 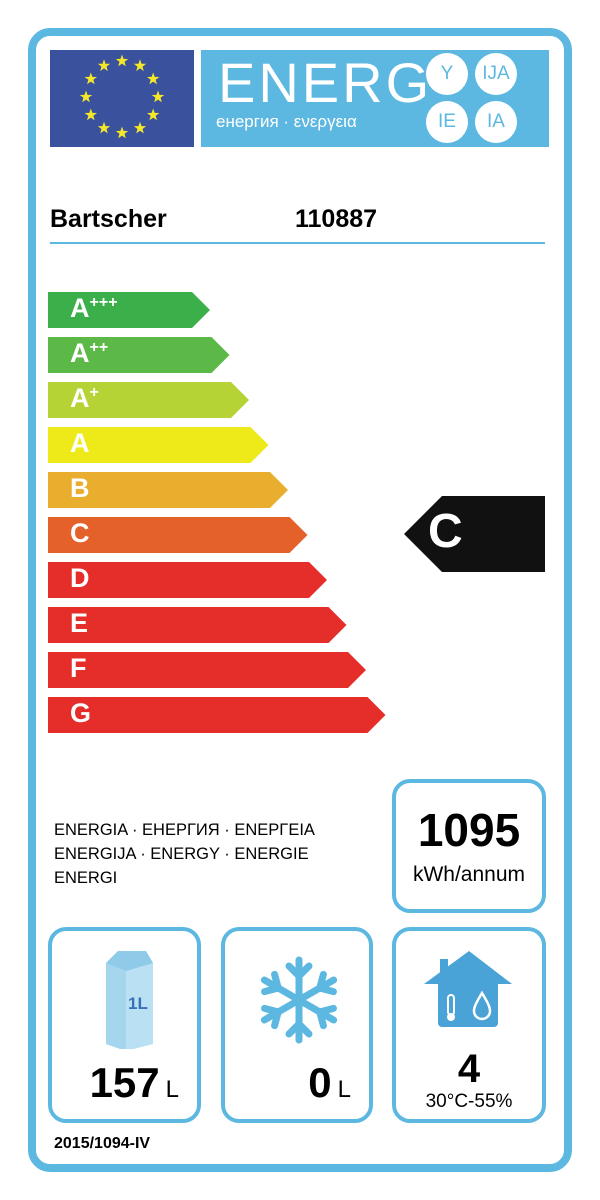 I want to click on lang-line: ENERGIA · ЕНЕРГИЯ · ΕΝΕΡΓΕΙΑ, so click(x=184, y=830).